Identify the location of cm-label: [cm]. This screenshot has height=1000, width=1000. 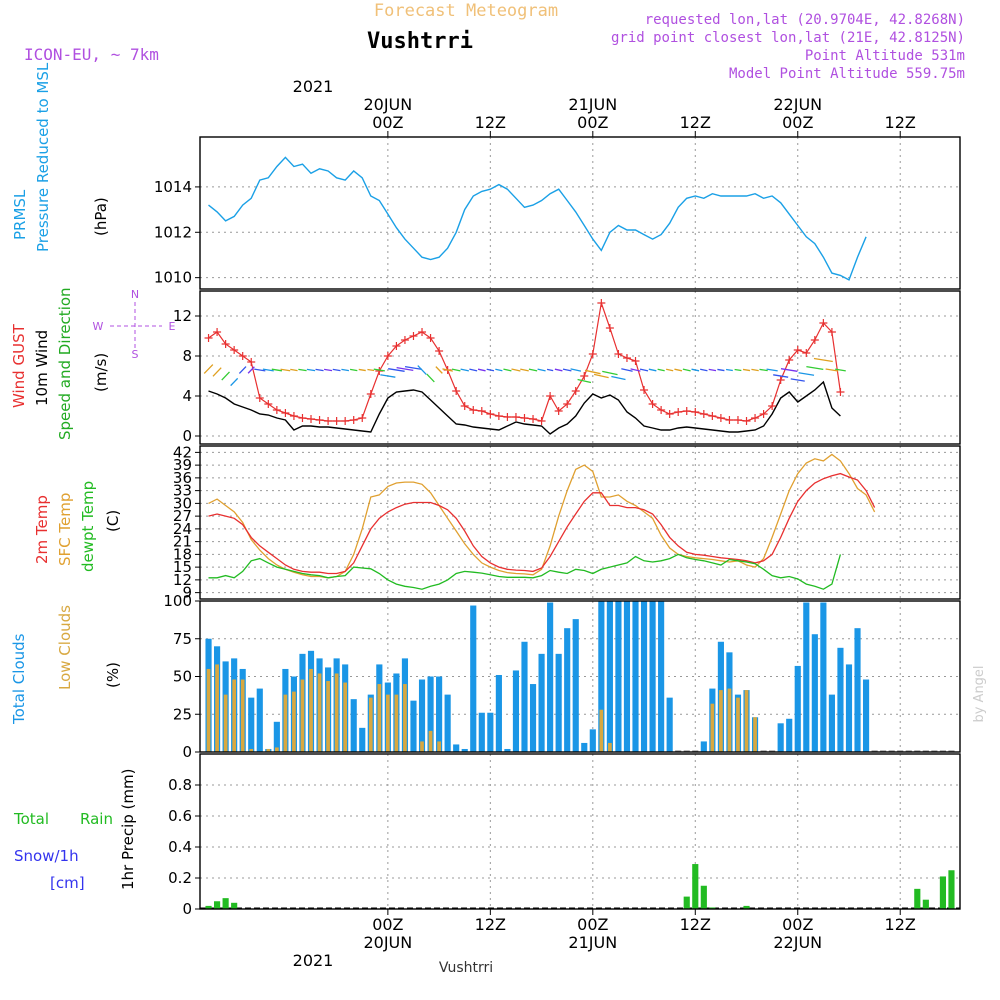
(67, 883).